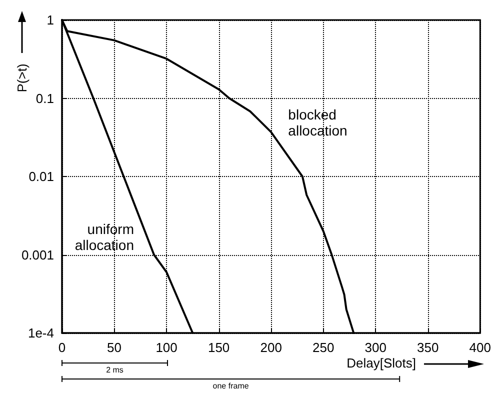 This screenshot has width=502, height=403. Describe the element at coordinates (167, 347) in the screenshot. I see `x-tick-label: 100` at that location.